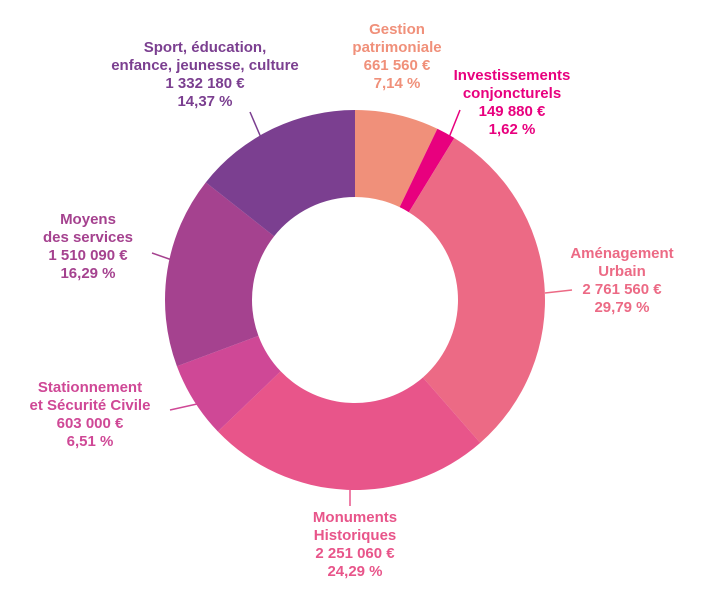 The width and height of the screenshot is (711, 594). What do you see at coordinates (90, 423) in the screenshot?
I see `value-label: 603 000 €` at bounding box center [90, 423].